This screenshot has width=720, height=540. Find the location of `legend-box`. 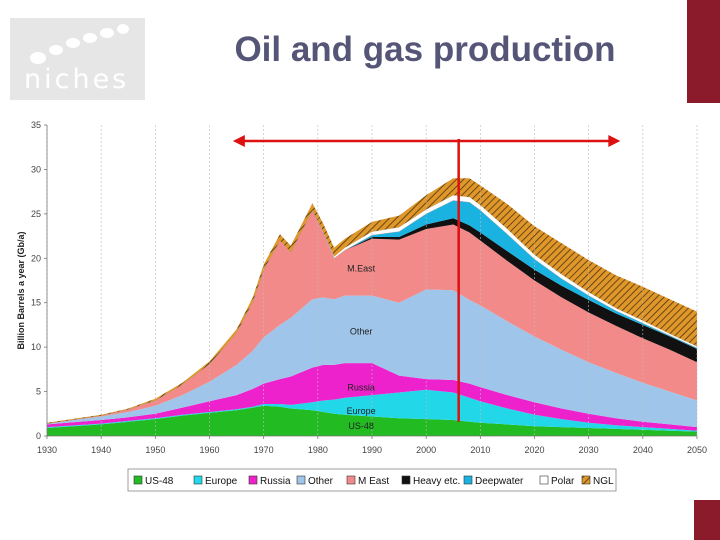

legend-box is located at coordinates (372, 480).